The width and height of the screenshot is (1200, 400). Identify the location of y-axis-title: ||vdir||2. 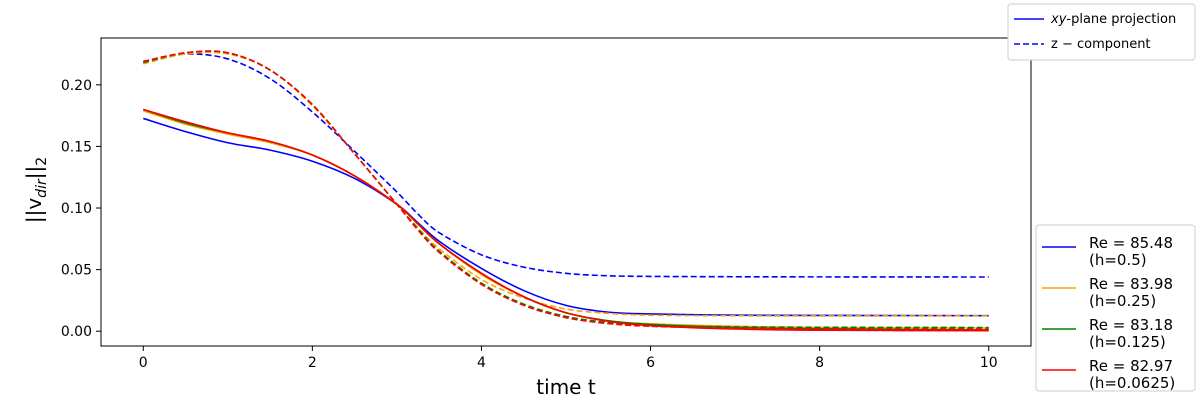
(36, 190).